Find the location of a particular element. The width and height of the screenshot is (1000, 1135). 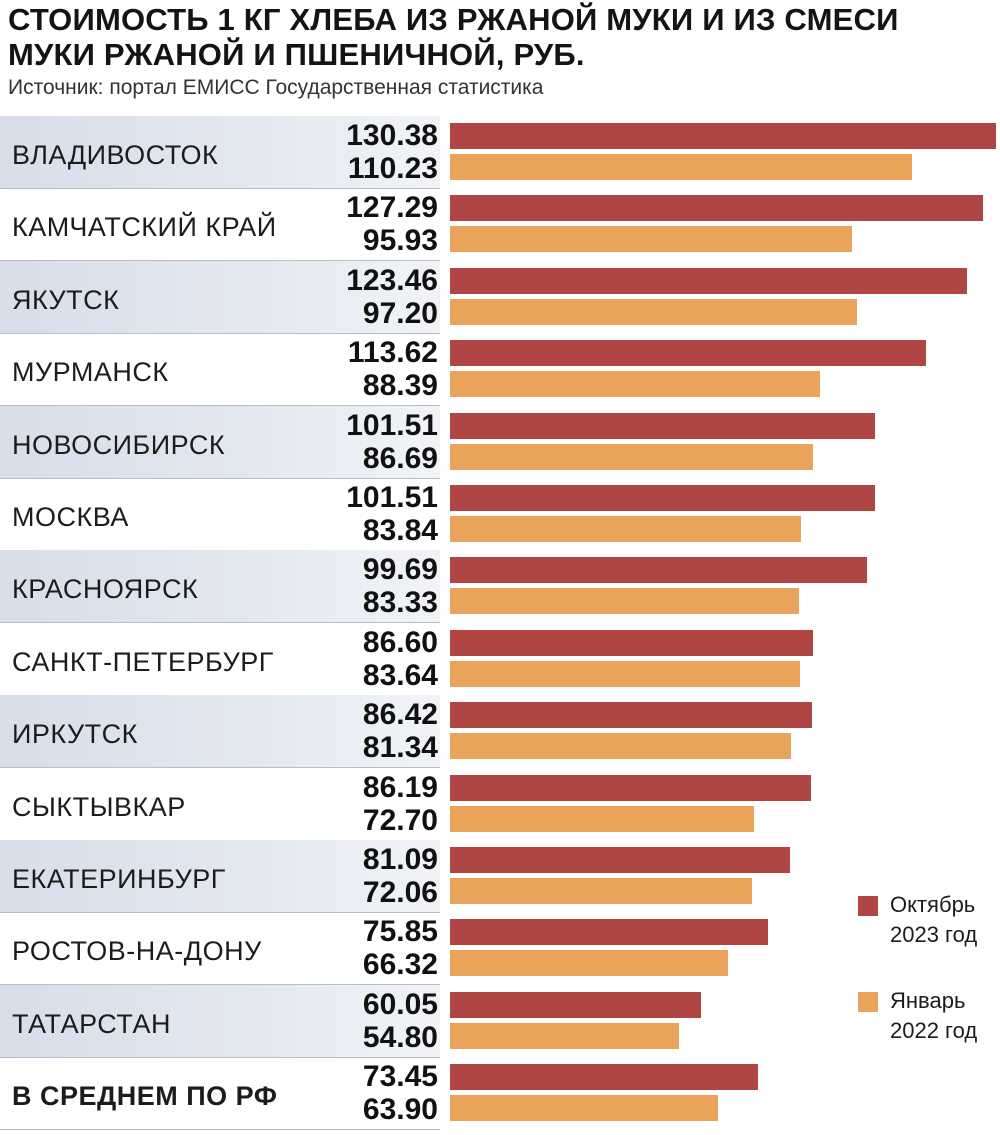

chart-row: ВЛАДИВОСТОК 130.38 110.23 is located at coordinates (500, 152).